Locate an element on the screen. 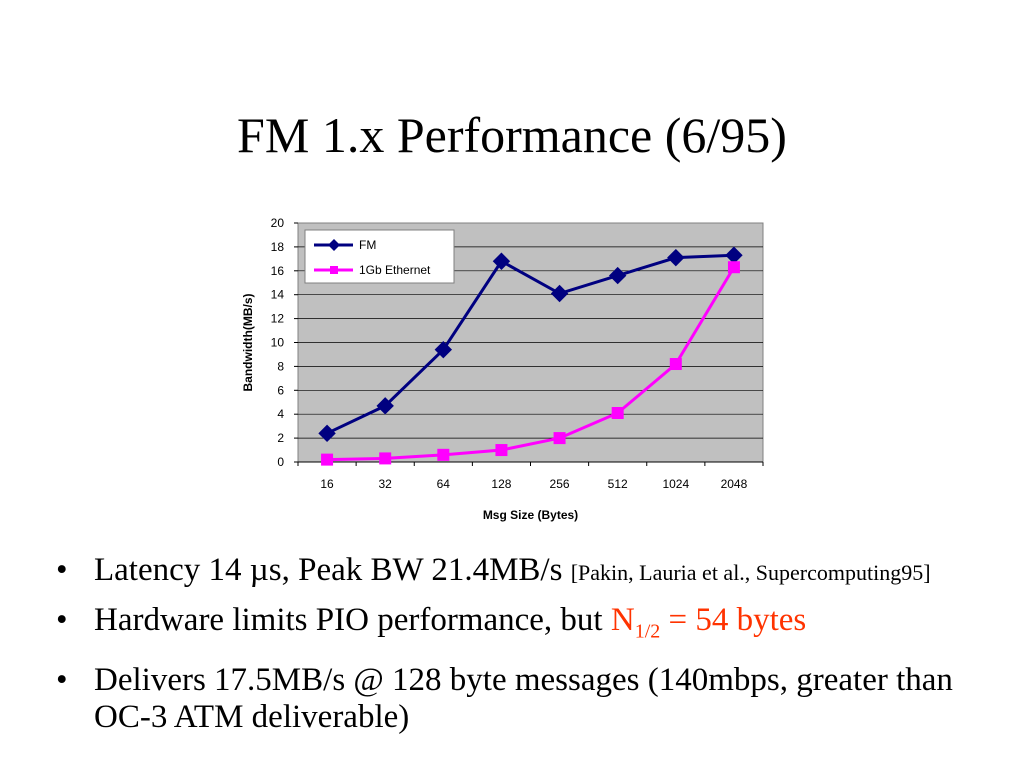  legend-box is located at coordinates (379, 256).